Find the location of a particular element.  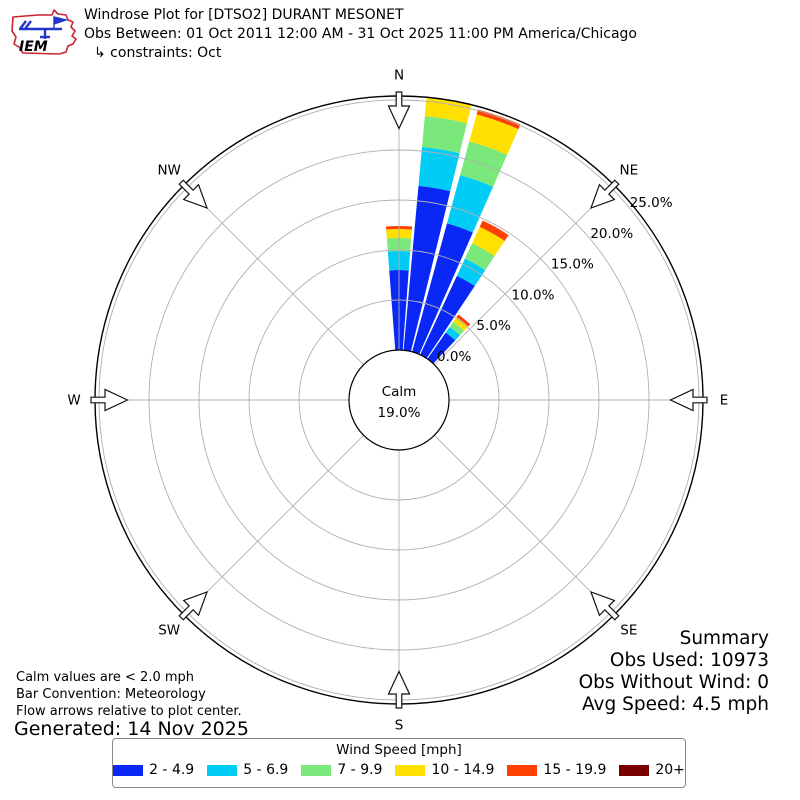

legend-label: 10 - 14.9 is located at coordinates (463, 770).